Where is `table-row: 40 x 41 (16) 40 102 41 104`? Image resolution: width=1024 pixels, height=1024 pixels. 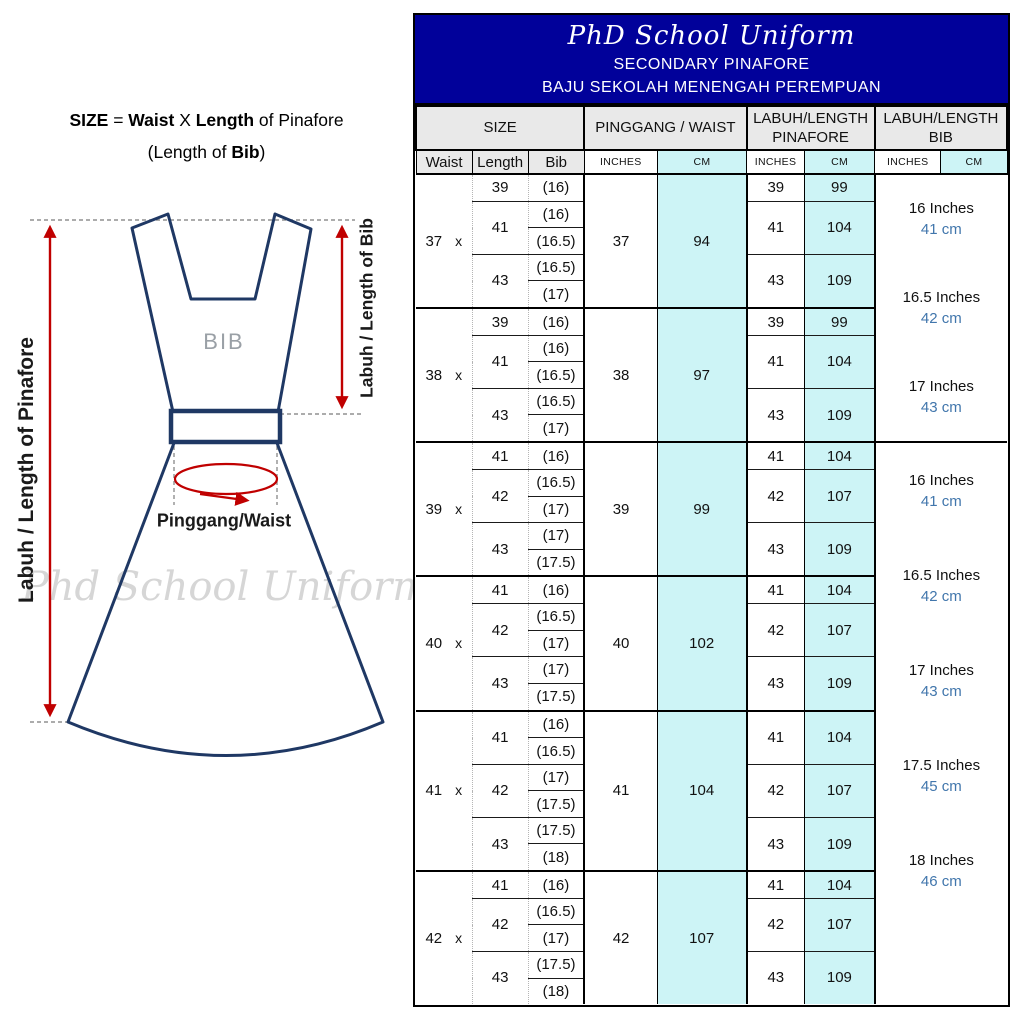 table-row: 40 x 41 (16) 40 102 41 104 is located at coordinates (711, 643).